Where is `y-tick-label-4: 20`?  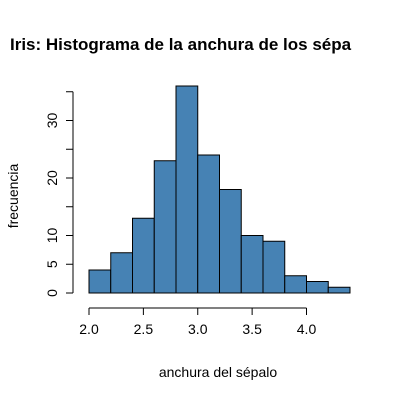
y-tick-label-4: 20 is located at coordinates (52, 178).